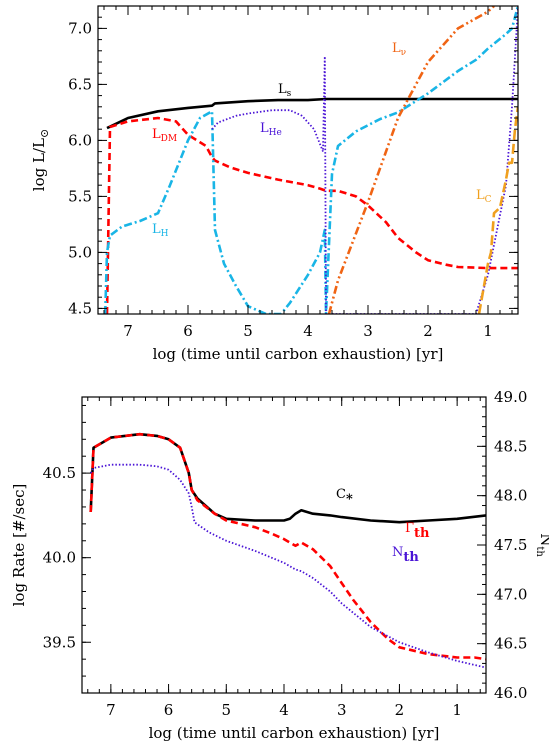 The height and width of the screenshot is (745, 549). What do you see at coordinates (59, 473) in the screenshot?
I see `y-tick-label: 40.5` at bounding box center [59, 473].